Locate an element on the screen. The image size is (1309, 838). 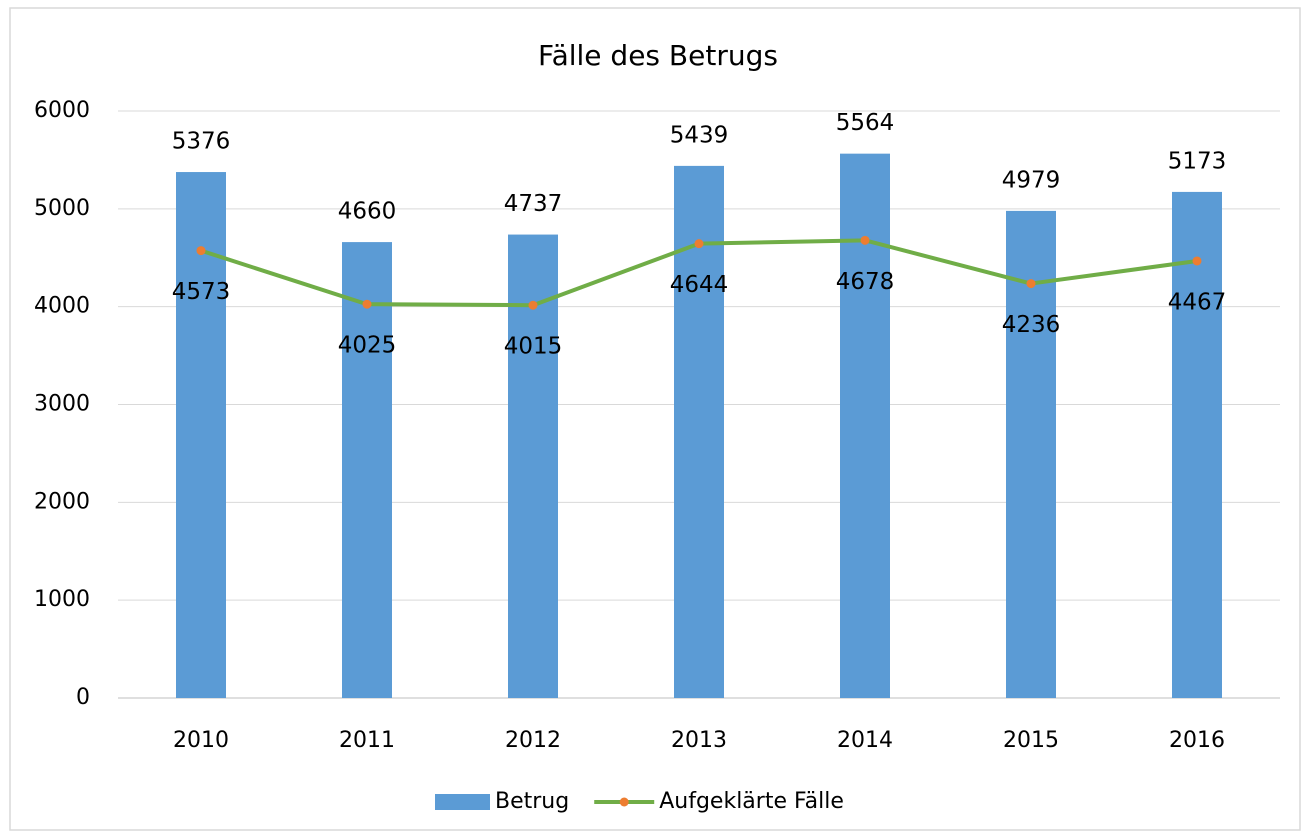
y-tick-label: 4000 is located at coordinates (62, 306).